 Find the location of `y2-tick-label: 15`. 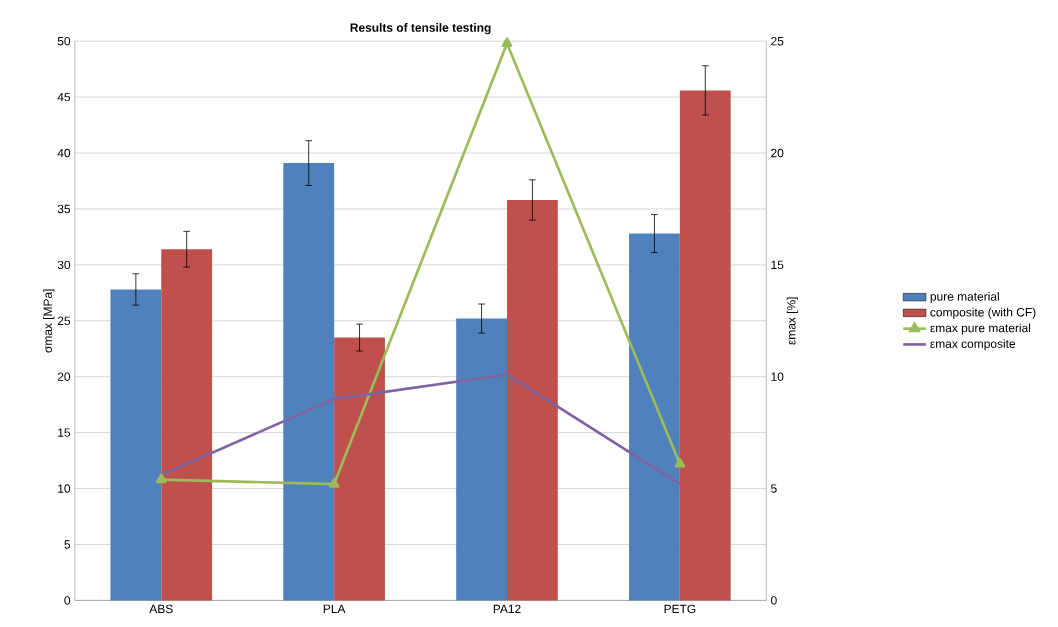

y2-tick-label: 15 is located at coordinates (777, 264).